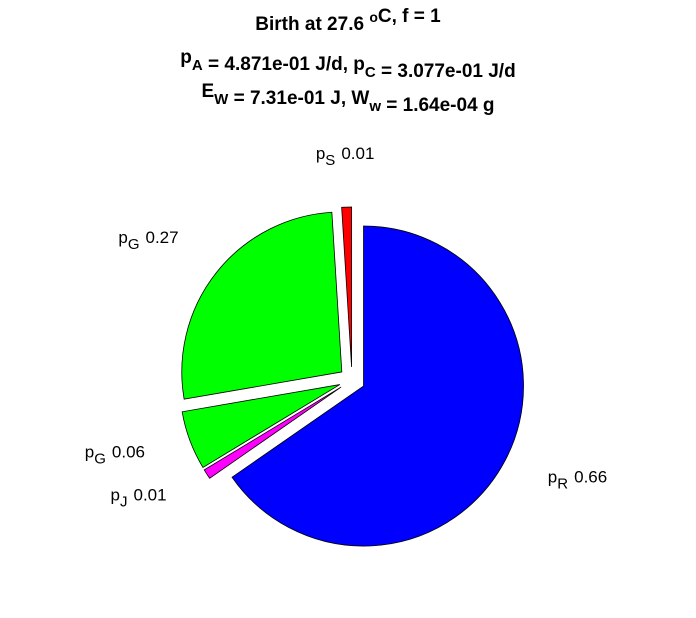 This screenshot has height=618, width=696. I want to click on slice-label: pG 0.27, so click(148, 240).